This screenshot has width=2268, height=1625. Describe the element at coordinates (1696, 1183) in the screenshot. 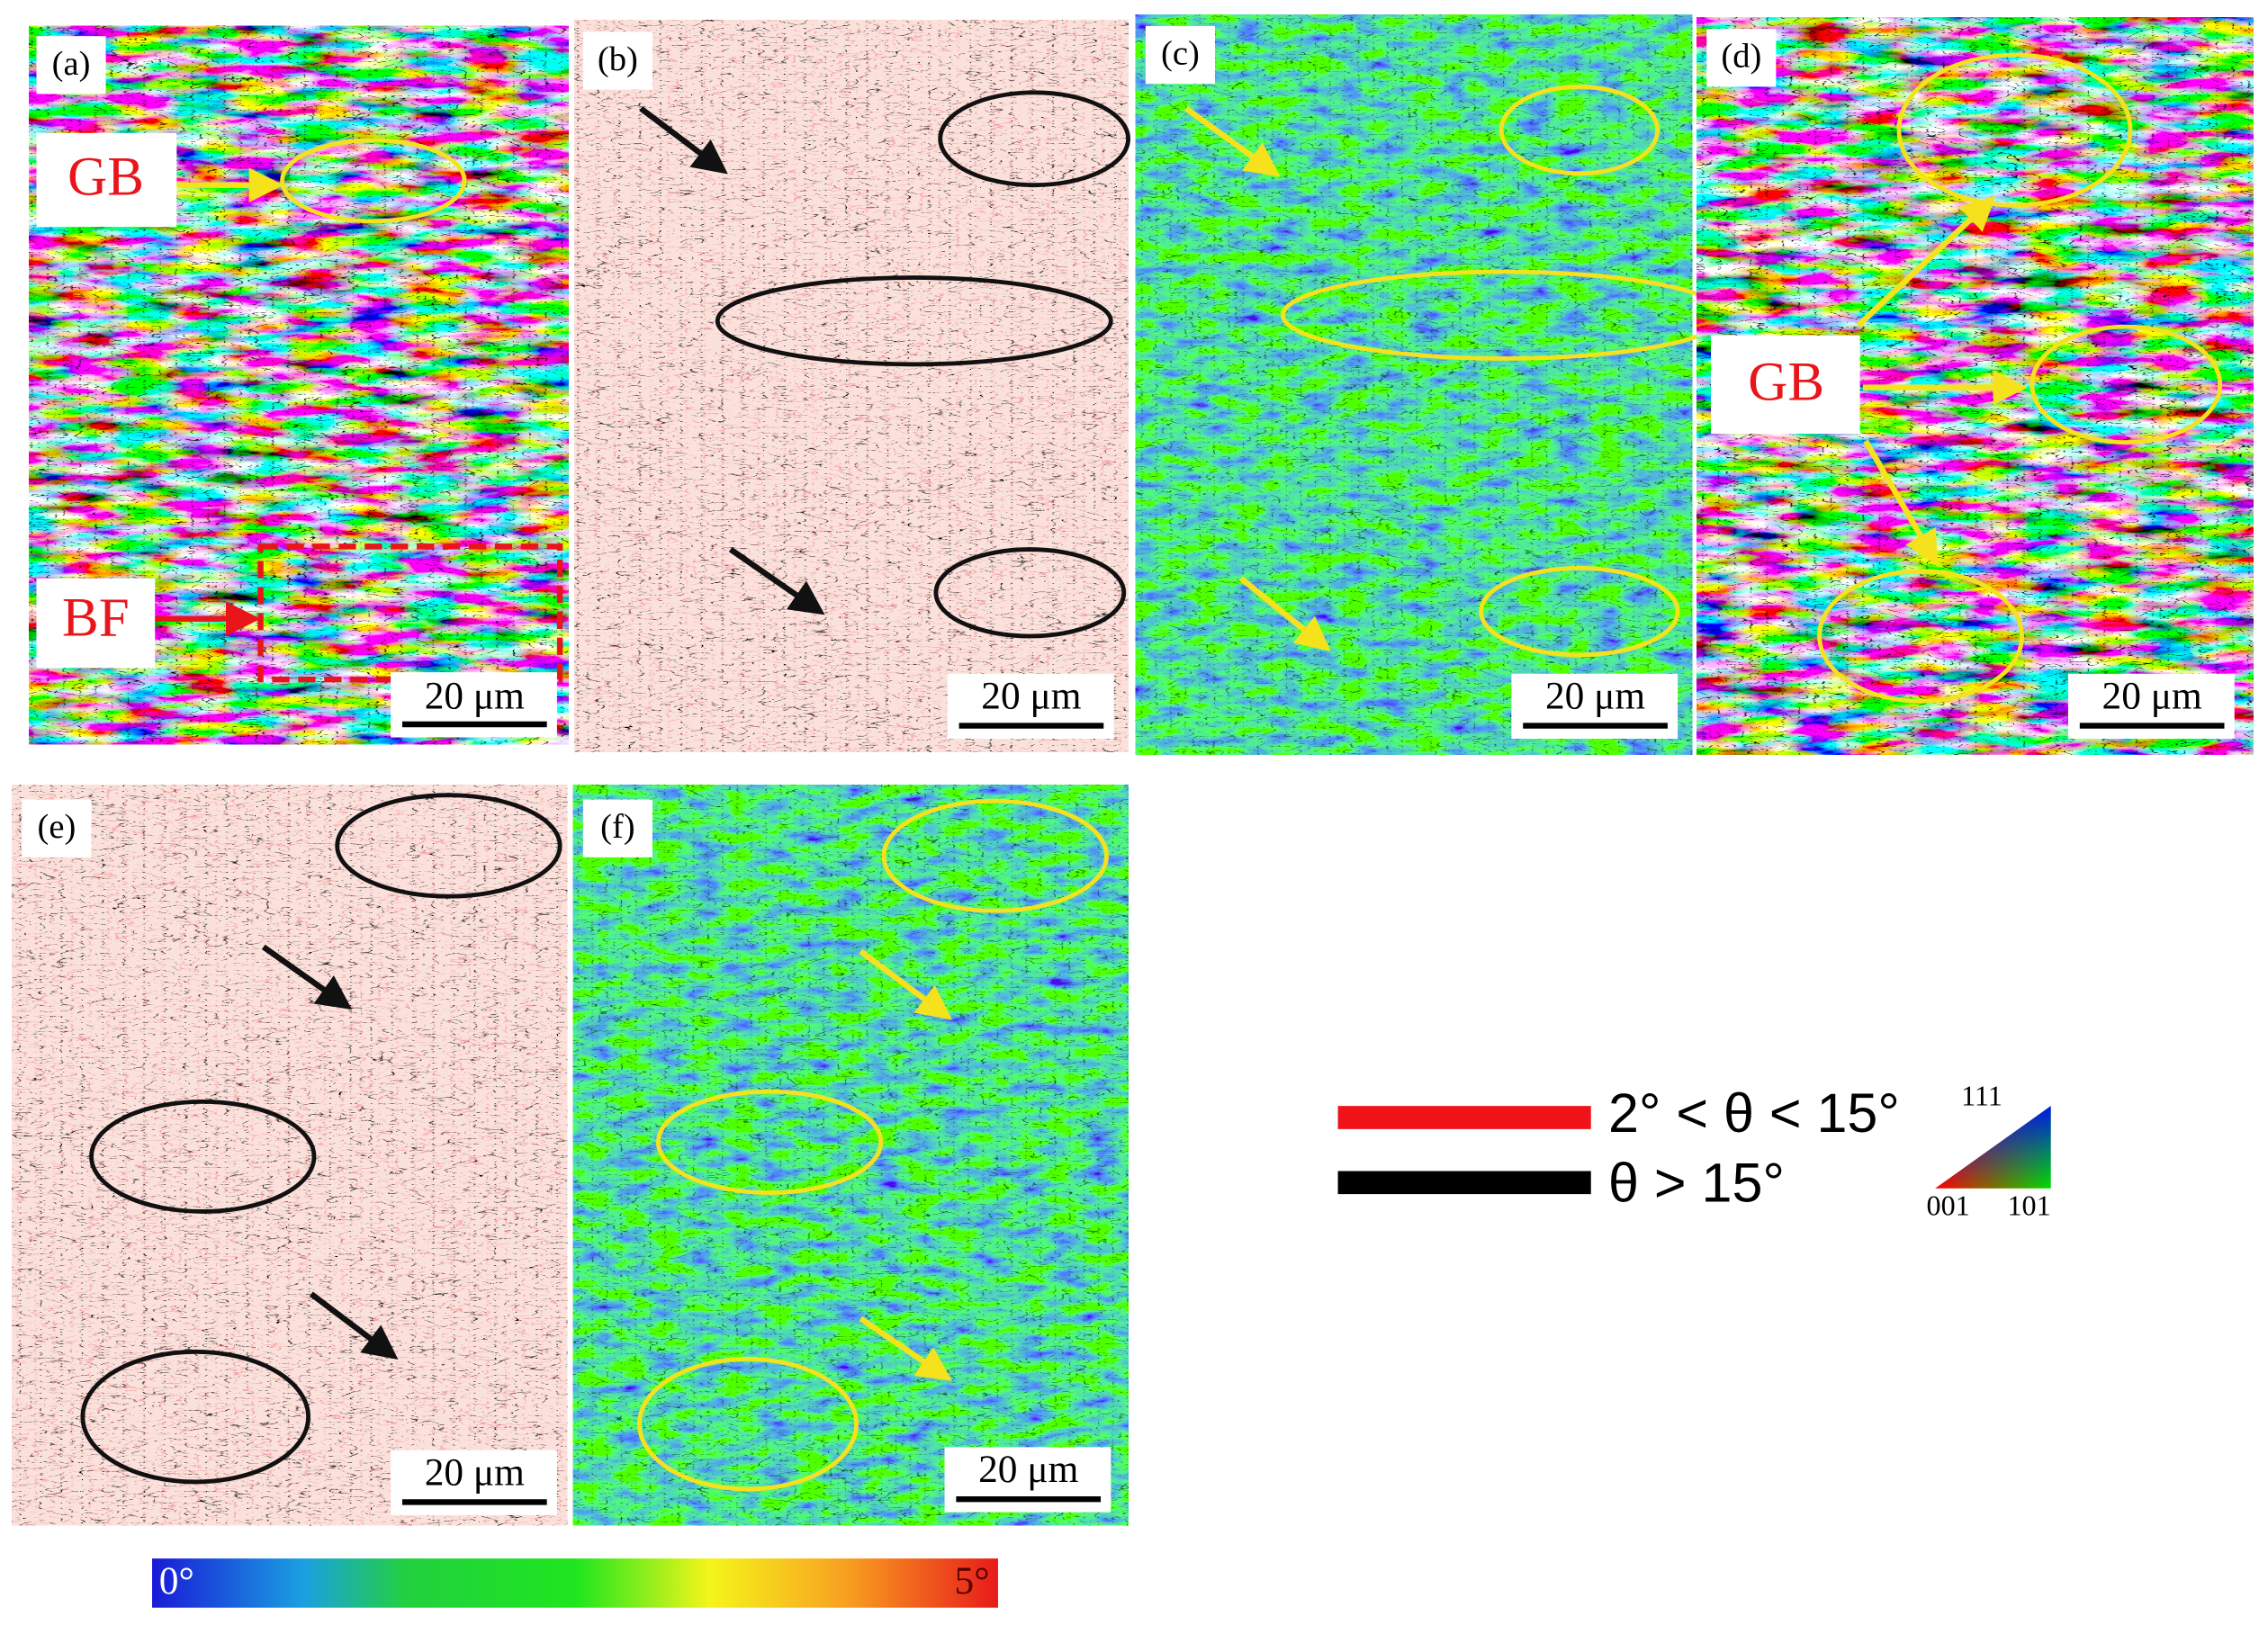

I see `legend-label: θ > 15°` at that location.